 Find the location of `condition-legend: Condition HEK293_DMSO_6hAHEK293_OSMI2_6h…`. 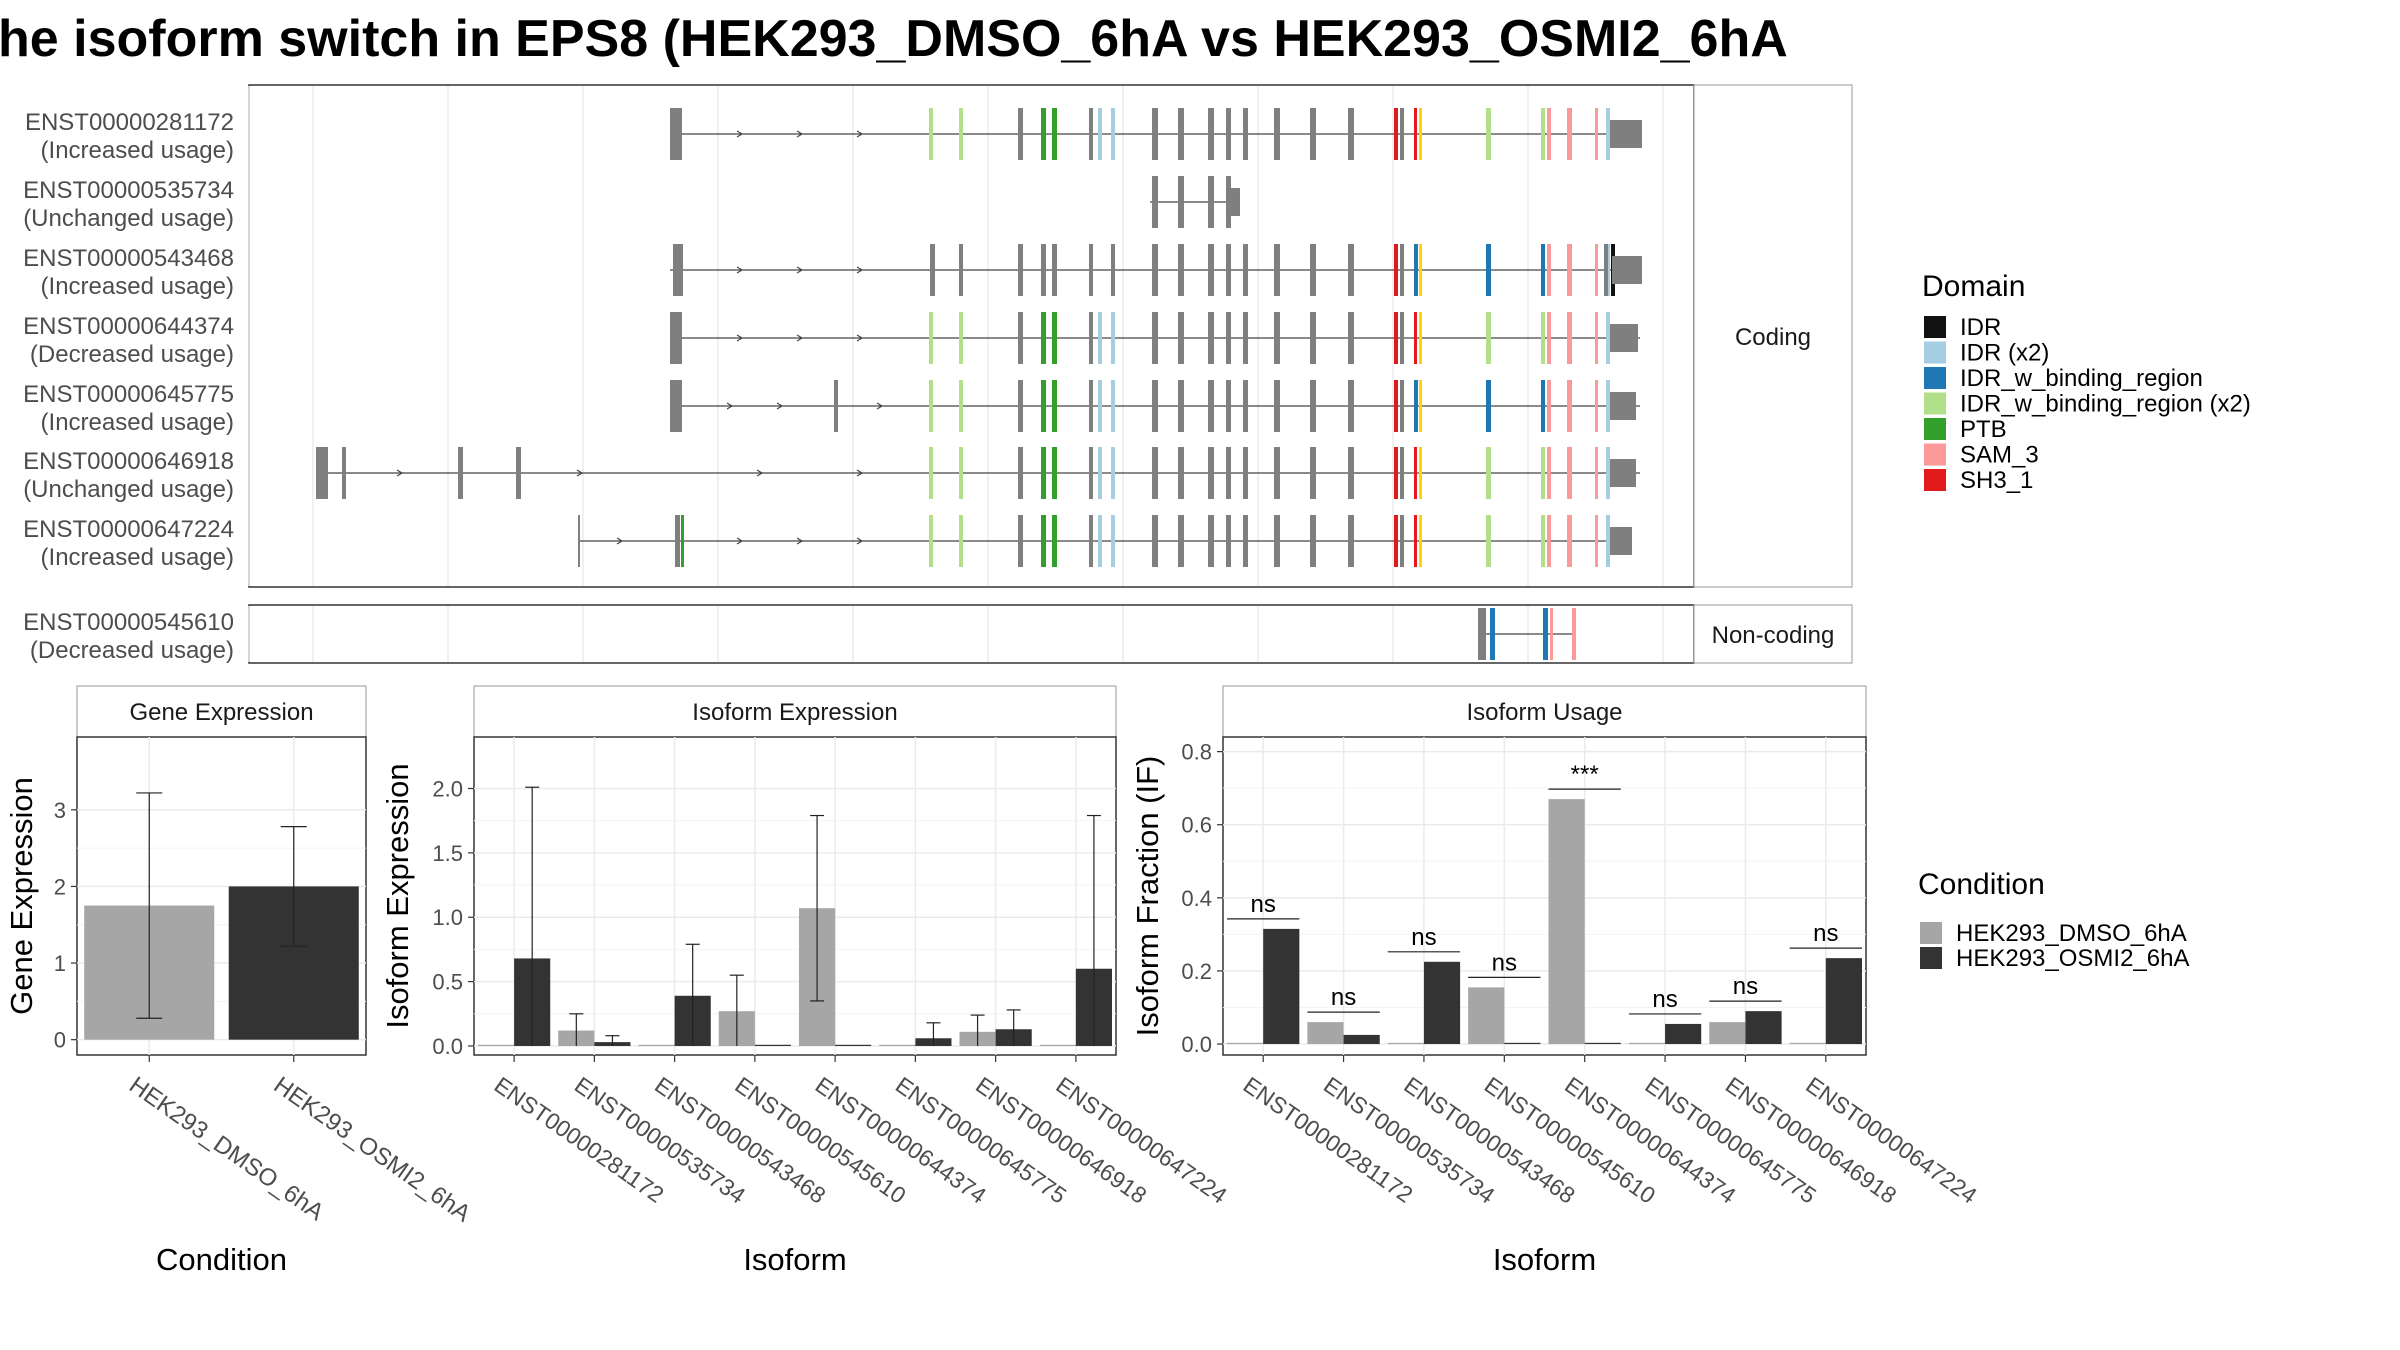

condition-legend: Condition HEK293_DMSO_6hAHEK293_OSMI2_6h… is located at coordinates (2053, 920).